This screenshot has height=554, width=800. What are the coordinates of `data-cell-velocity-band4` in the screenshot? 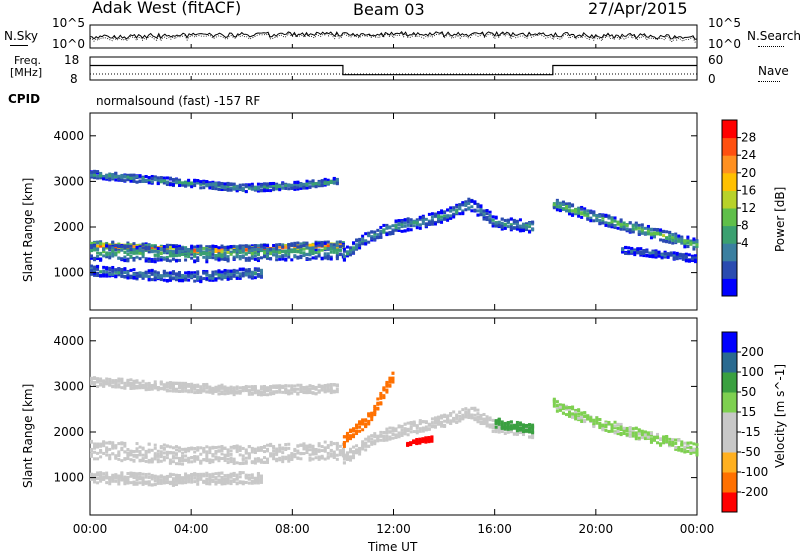 It's located at (505, 427).